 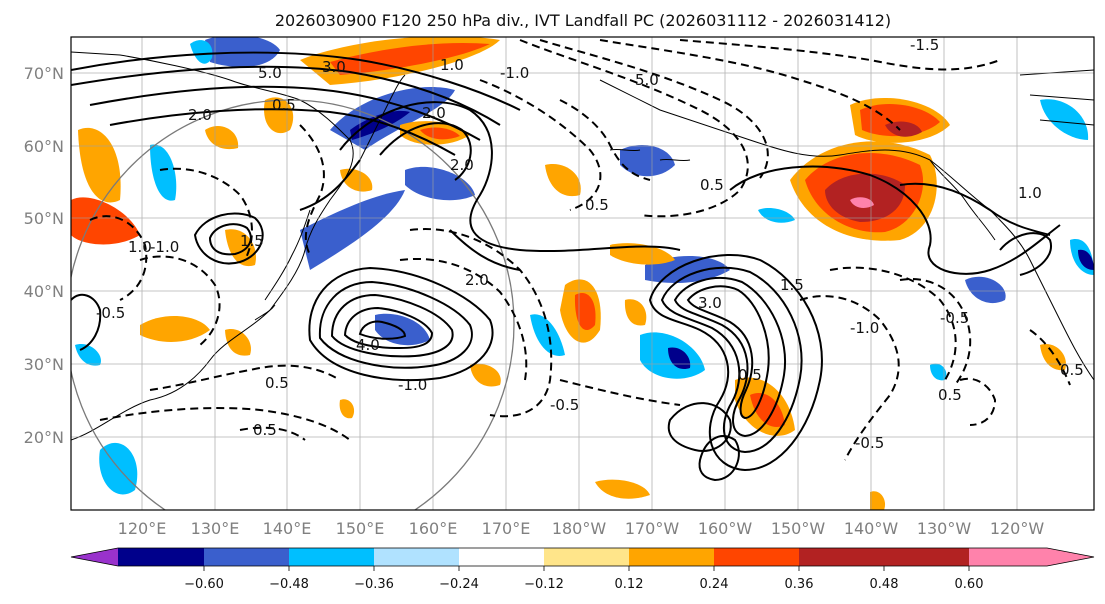 I want to click on colorbar-extend-low, so click(x=94, y=557).